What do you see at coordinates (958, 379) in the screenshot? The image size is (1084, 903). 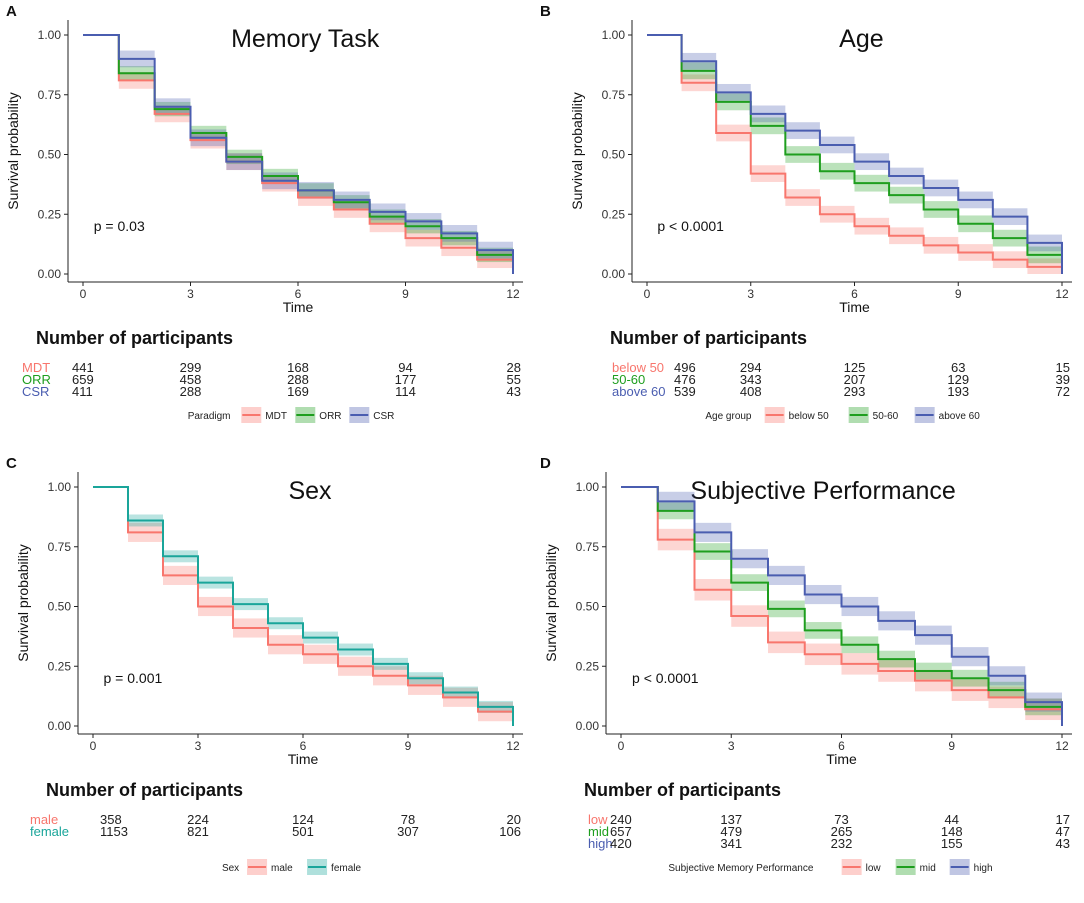 I see `risk-value: 129` at bounding box center [958, 379].